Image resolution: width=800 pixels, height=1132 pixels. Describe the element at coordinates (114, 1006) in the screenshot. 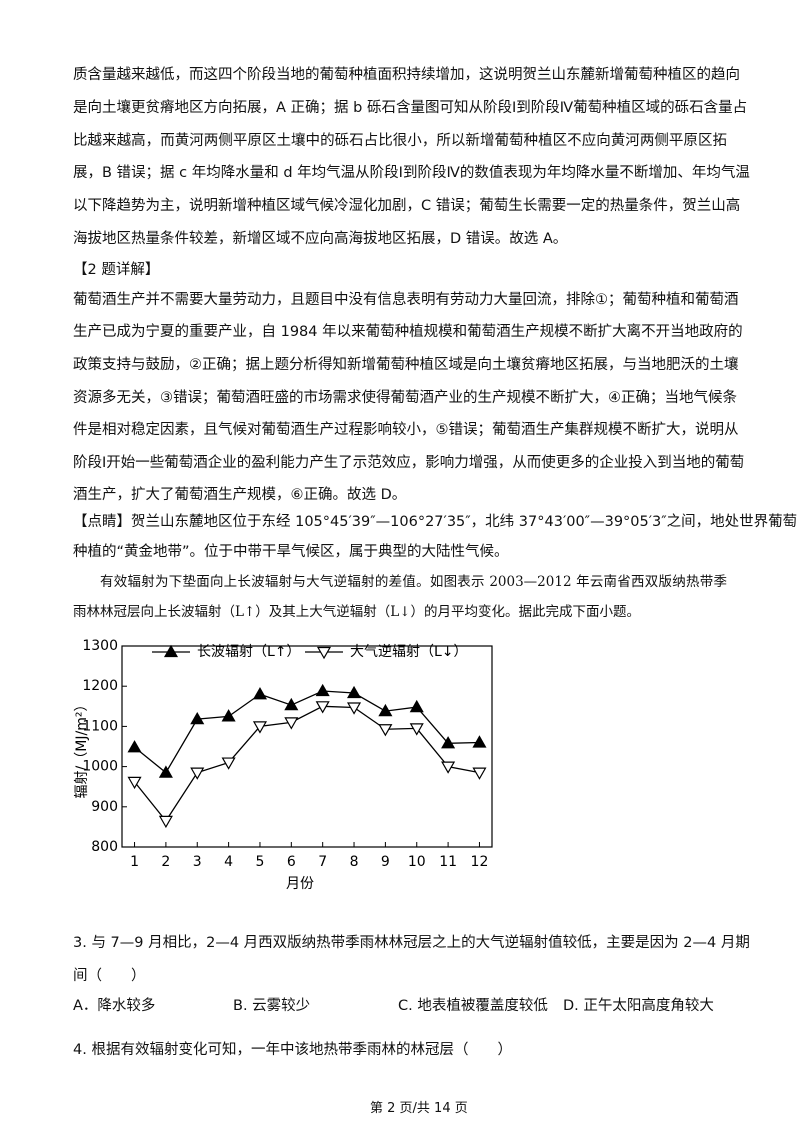

I see `option: A．降水较多` at that location.